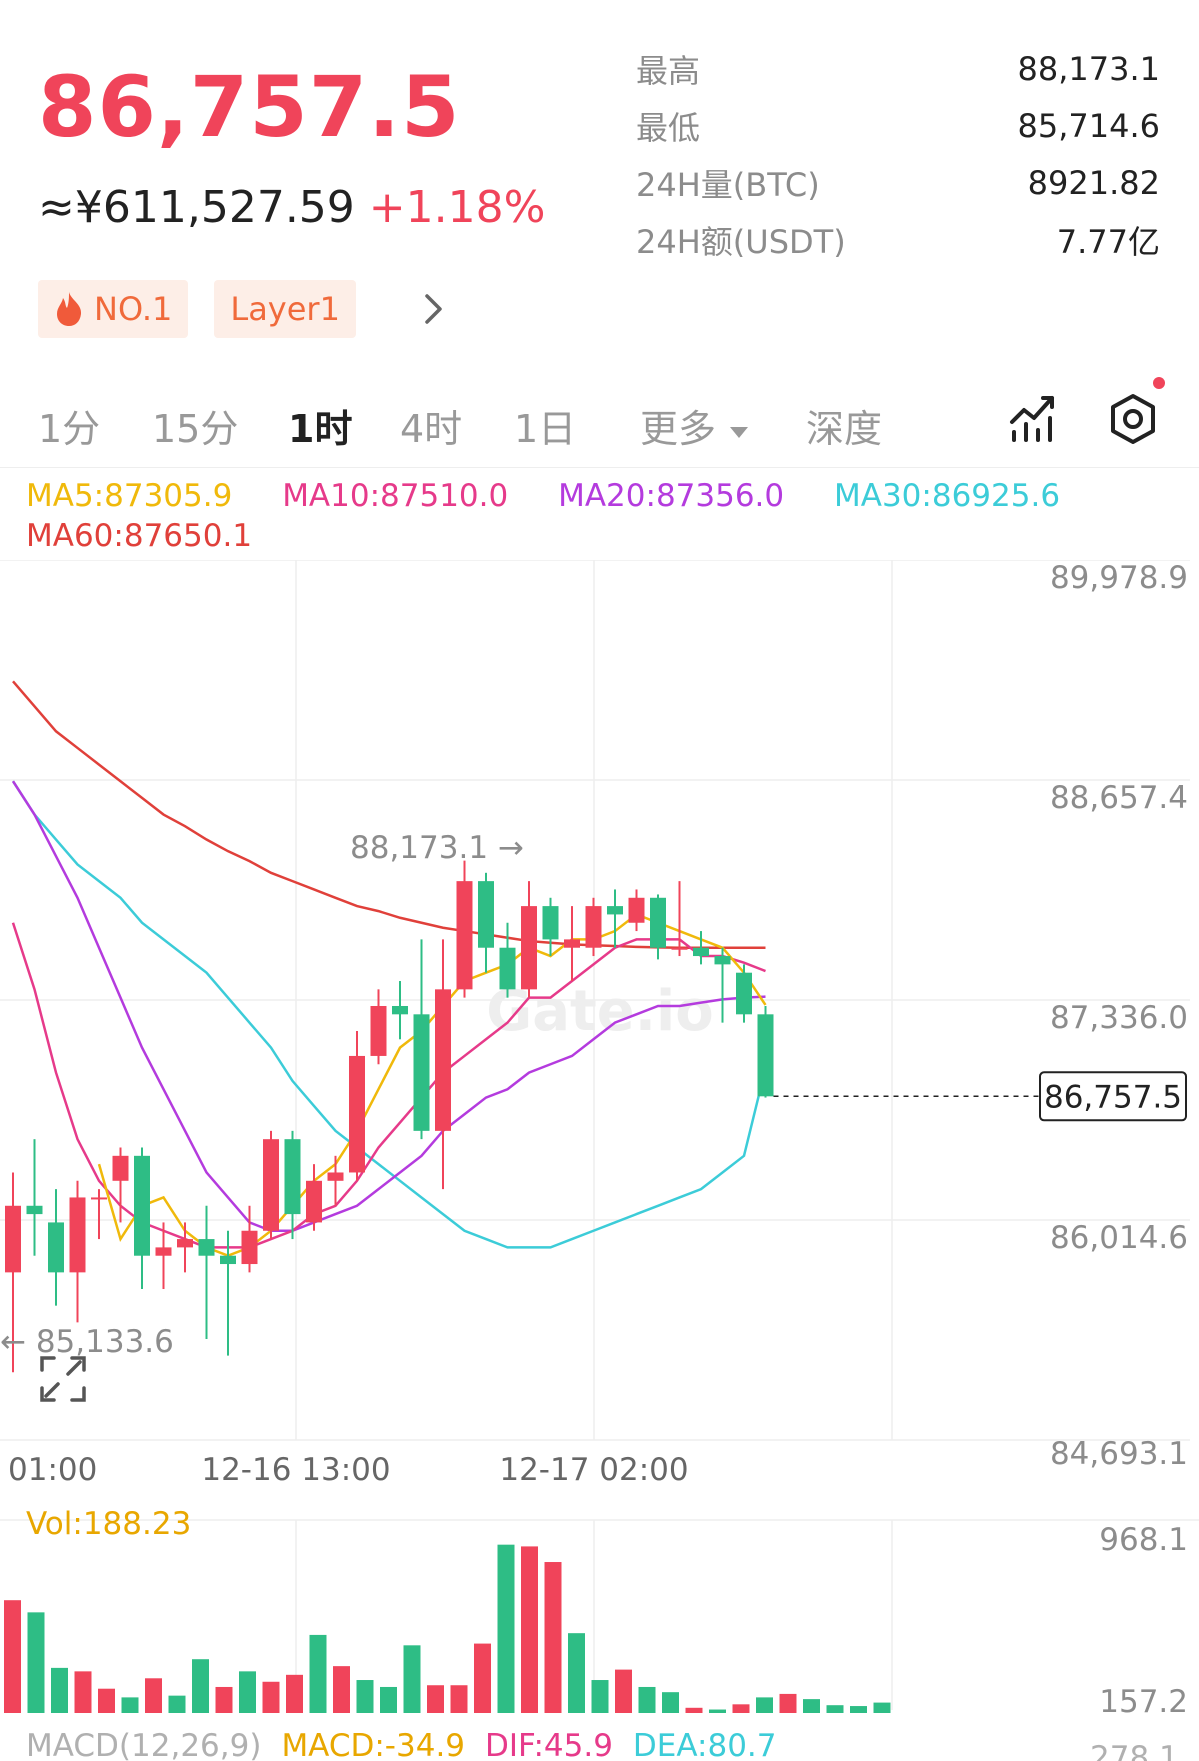 The height and width of the screenshot is (1761, 1199). What do you see at coordinates (1133, 419) in the screenshot?
I see `settings-icon` at bounding box center [1133, 419].